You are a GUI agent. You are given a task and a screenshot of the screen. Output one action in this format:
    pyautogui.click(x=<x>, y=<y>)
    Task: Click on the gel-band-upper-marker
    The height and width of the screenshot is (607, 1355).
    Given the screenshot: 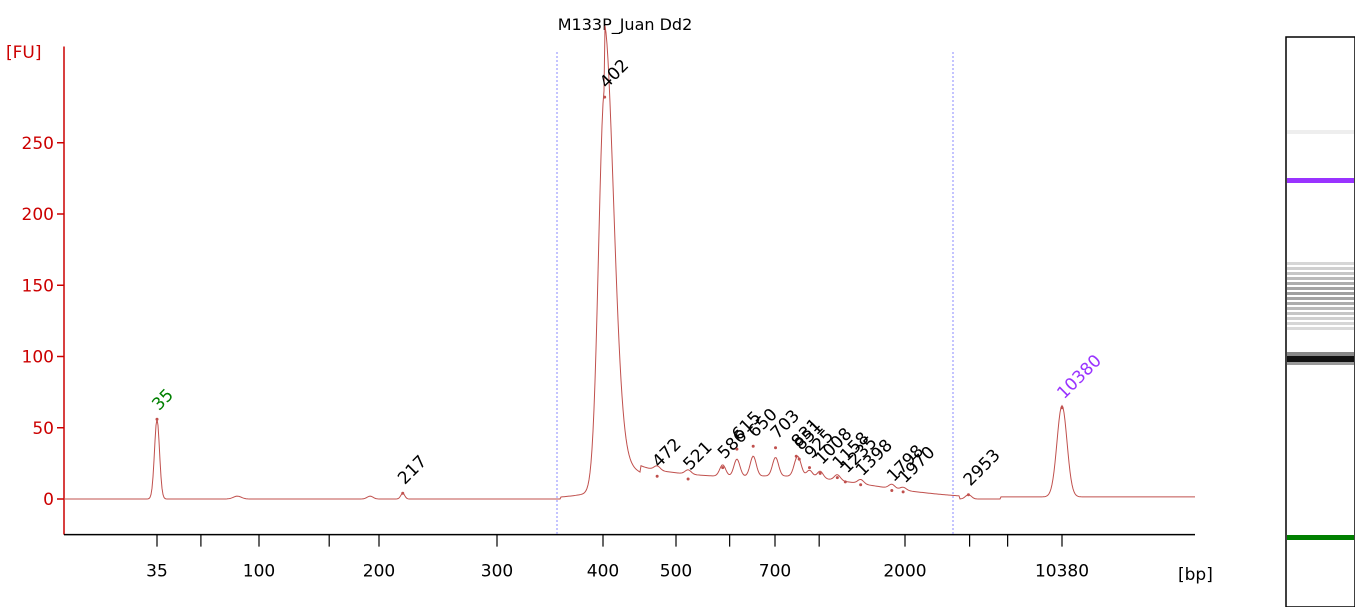 What is the action you would take?
    pyautogui.click(x=1320, y=180)
    